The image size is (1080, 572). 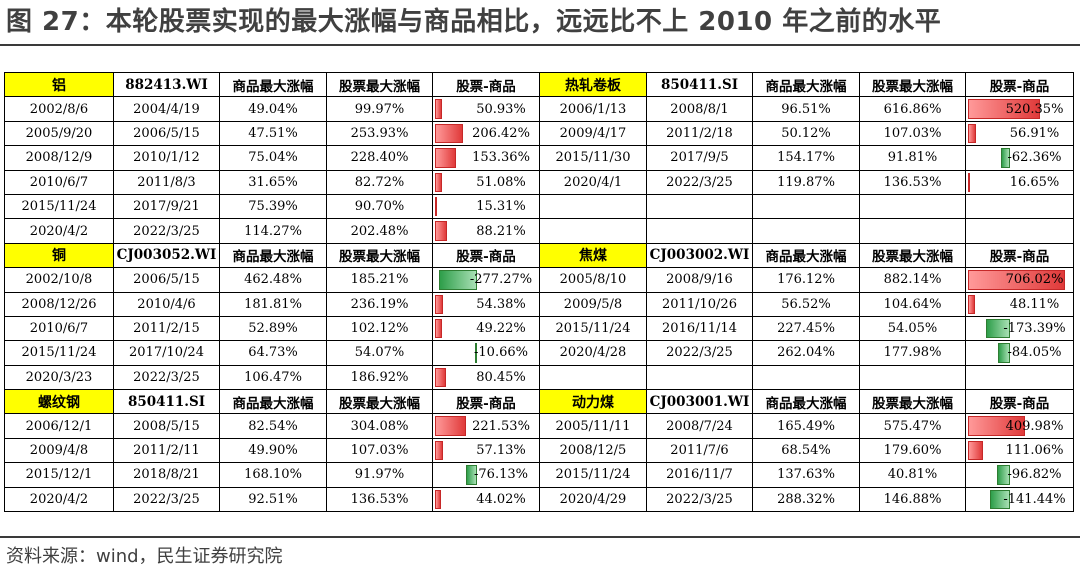 What do you see at coordinates (593, 280) in the screenshot?
I see `commodity-start-date: 2005/8/10` at bounding box center [593, 280].